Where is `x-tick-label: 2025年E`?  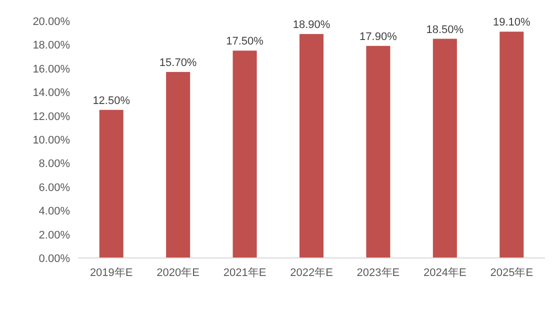
x-tick-label: 2025年E is located at coordinates (512, 273).